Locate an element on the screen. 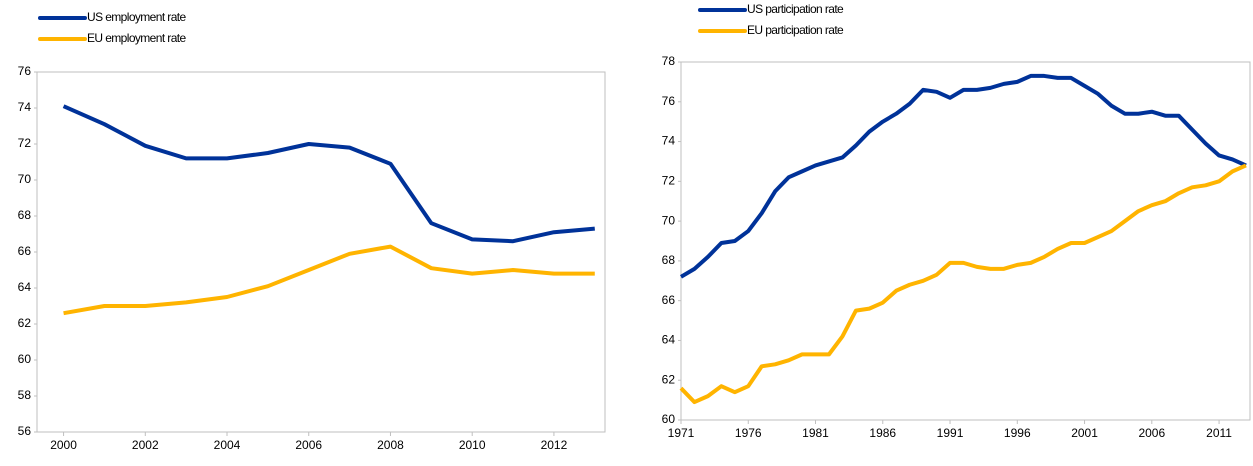 This screenshot has height=466, width=1253. x-tick-label: 2012 is located at coordinates (554, 445).